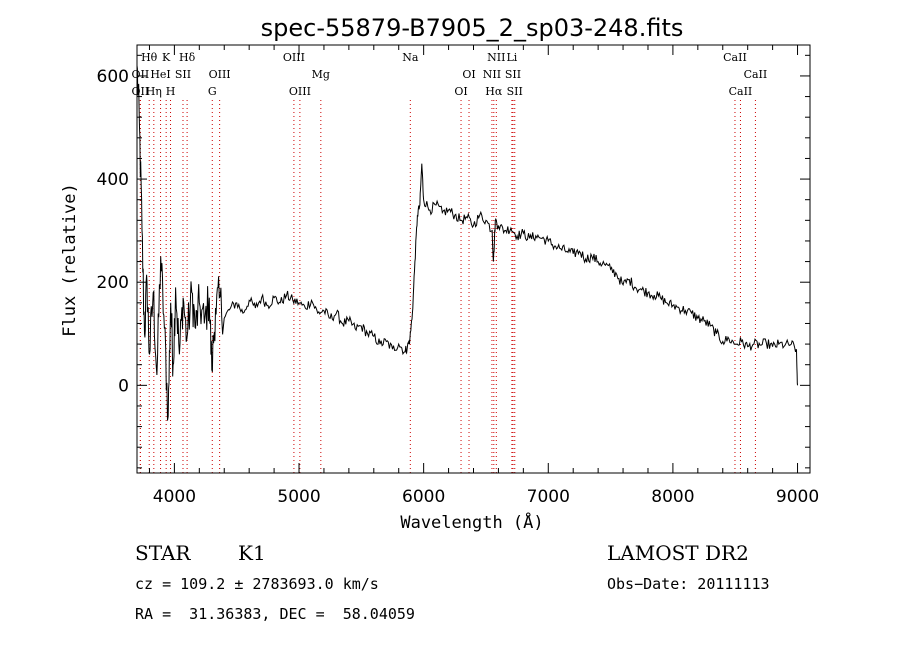  I want to click on line-marker-label-9: OIII, so click(220, 74).